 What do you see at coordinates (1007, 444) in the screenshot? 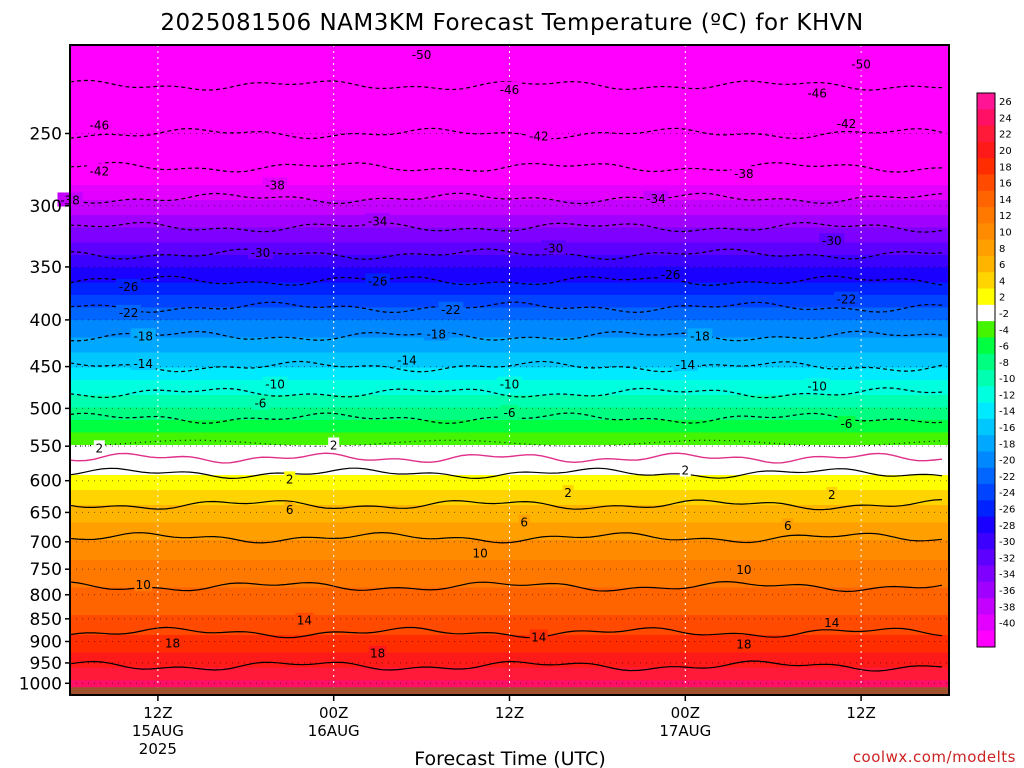
I see `colorbar-tick-label: -18` at bounding box center [1007, 444].